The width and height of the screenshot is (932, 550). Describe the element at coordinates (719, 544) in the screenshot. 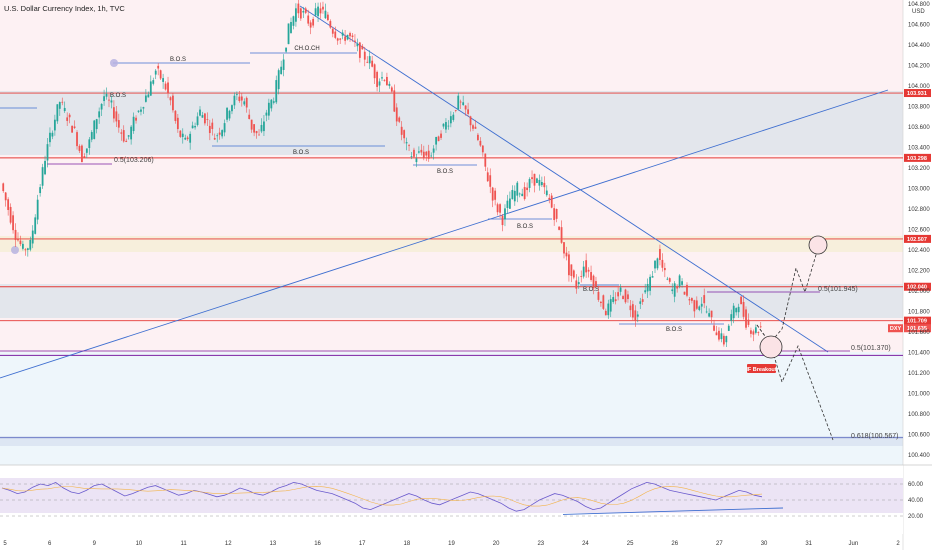

I see `date-tick-label: 27` at that location.